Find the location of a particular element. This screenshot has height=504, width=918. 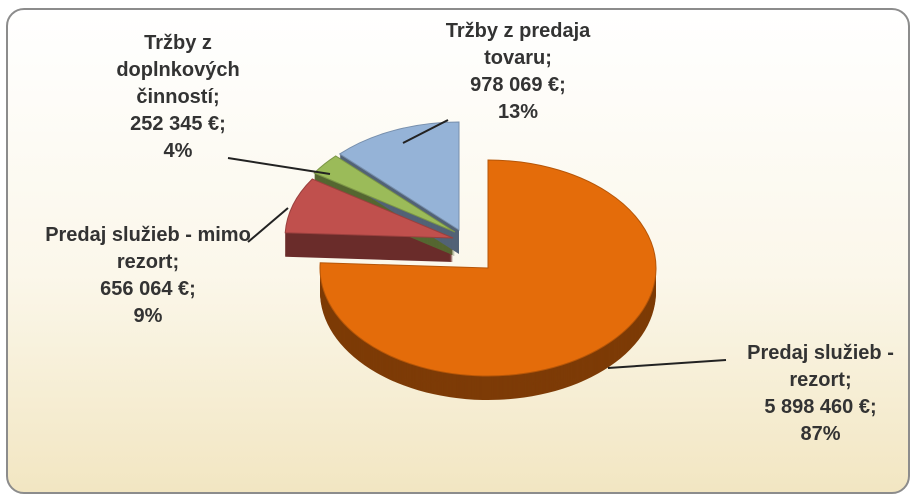

percent-label: 87% is located at coordinates (820, 434).